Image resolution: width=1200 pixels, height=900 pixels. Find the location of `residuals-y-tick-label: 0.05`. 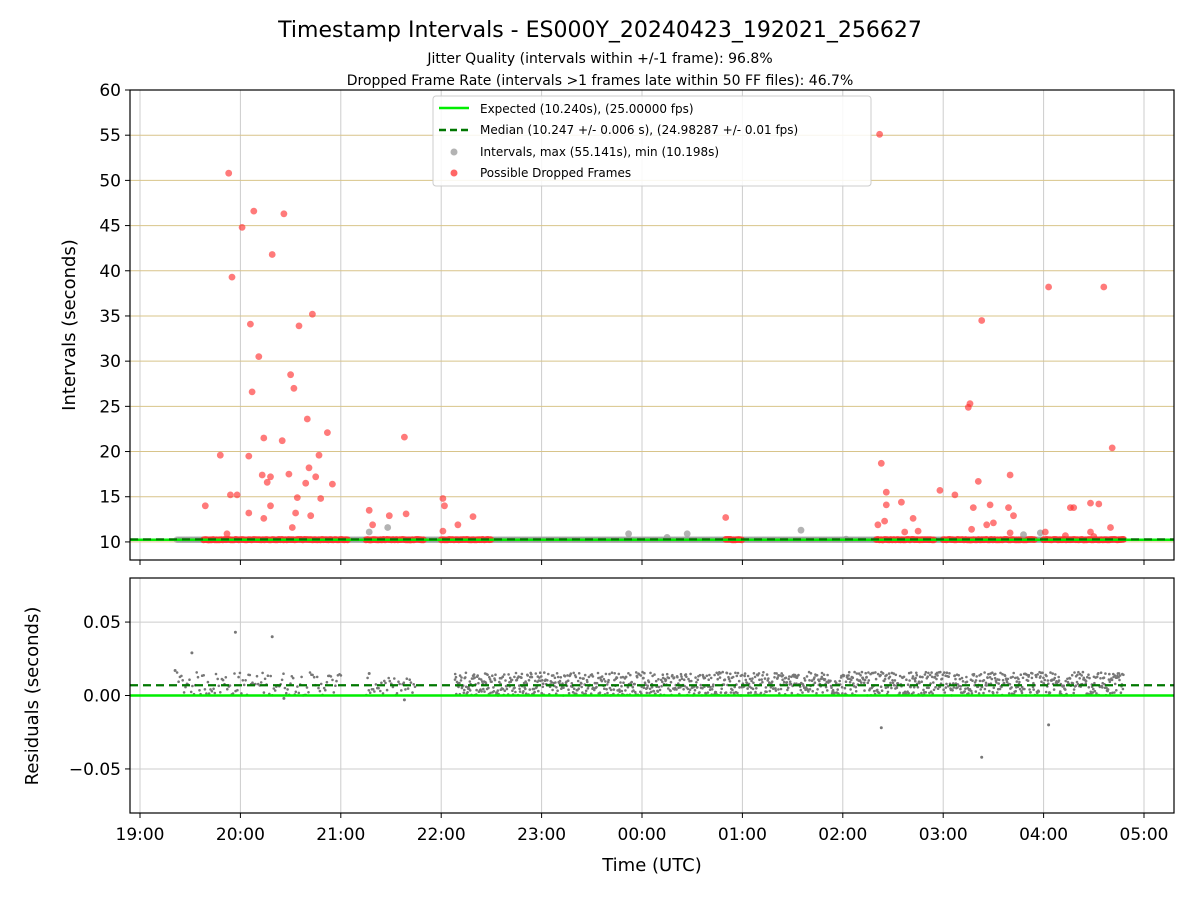

residuals-y-tick-label: 0.05 is located at coordinates (102, 623).